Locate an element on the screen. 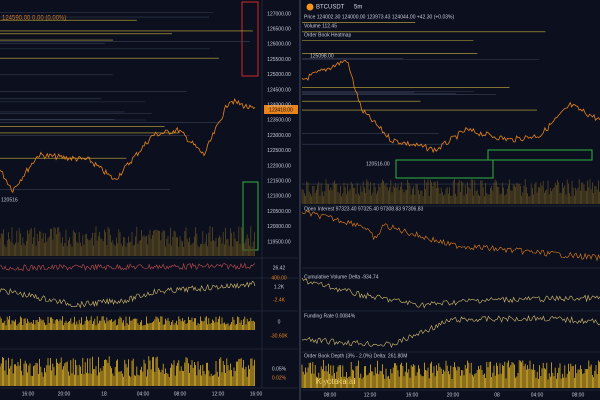 This screenshot has width=600, height=400. oi-line is located at coordinates (450, 235).